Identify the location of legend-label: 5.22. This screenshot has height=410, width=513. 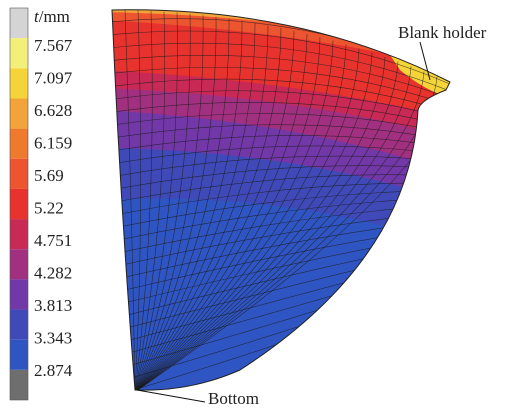
(49, 207).